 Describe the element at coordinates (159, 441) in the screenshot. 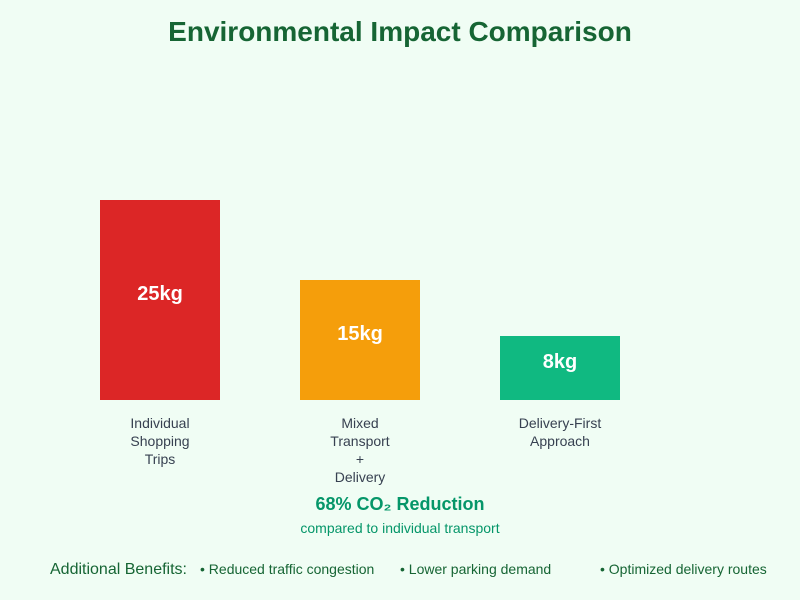

I see `category-label: Individual Shopping Trips` at that location.